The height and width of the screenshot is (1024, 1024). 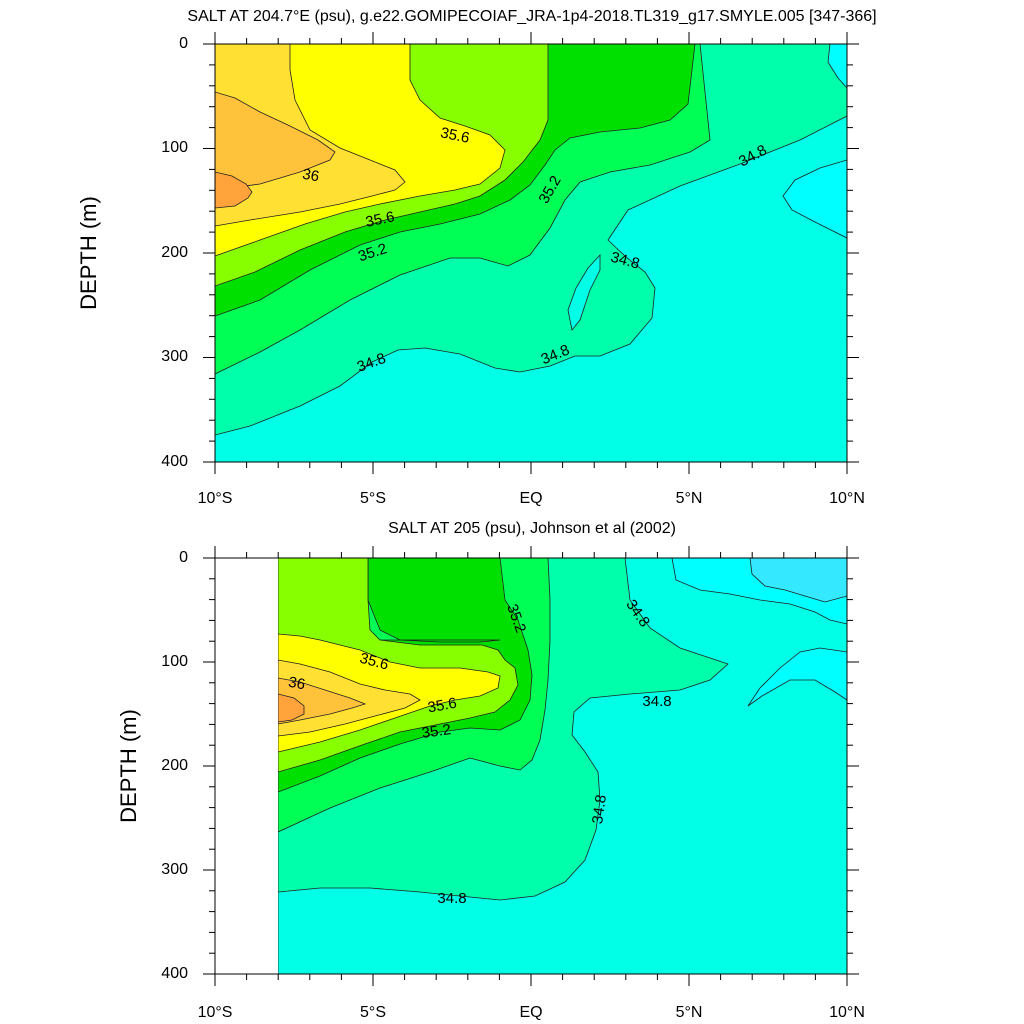 I want to click on panel-bottom-y-ticklabels: 0 100 200 300 400, so click(x=174, y=765).